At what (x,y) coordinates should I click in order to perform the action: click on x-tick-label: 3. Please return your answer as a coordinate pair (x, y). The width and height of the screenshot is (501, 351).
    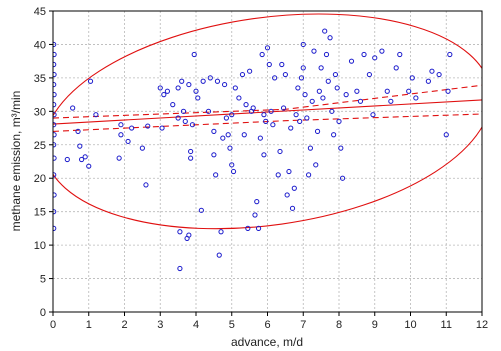
    Looking at the image, I should click on (160, 325).